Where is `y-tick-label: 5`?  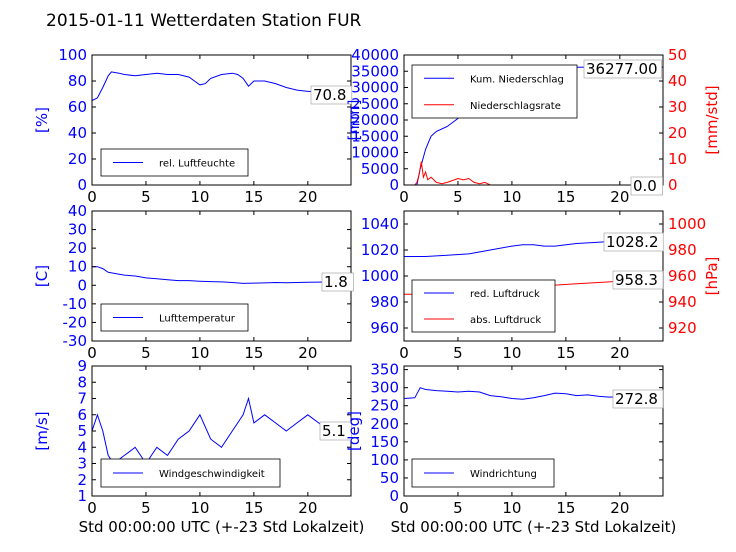 y-tick-label: 5 is located at coordinates (82, 431).